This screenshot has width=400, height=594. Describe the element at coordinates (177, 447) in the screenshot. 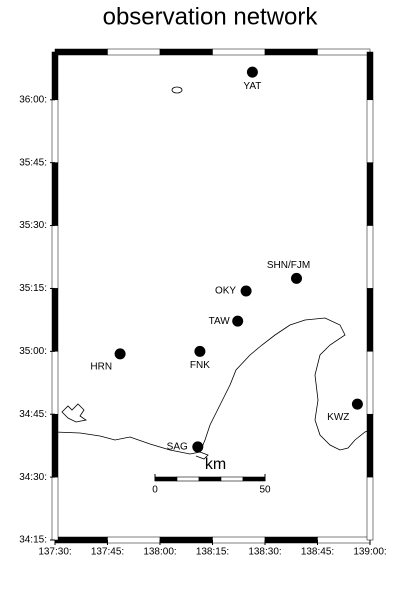

I see `station-label: SAG` at that location.